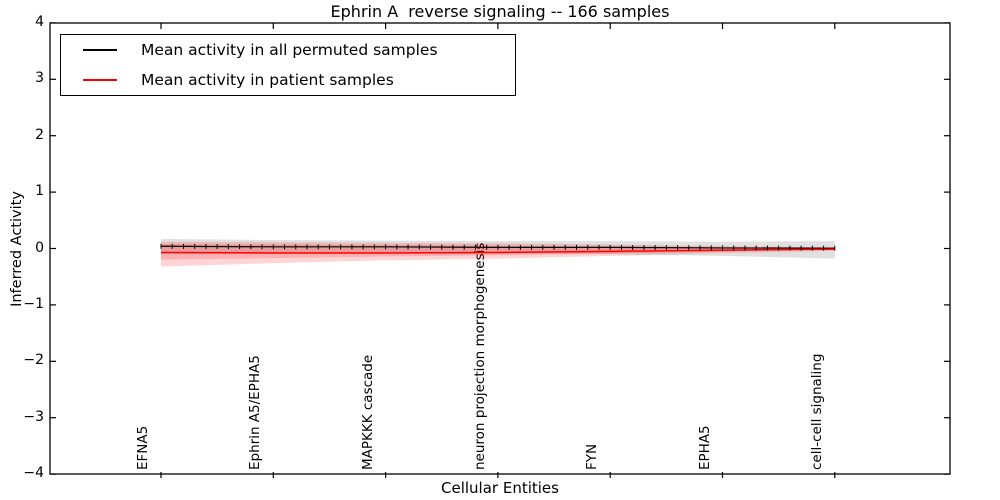 Image resolution: width=1000 pixels, height=500 pixels. Describe the element at coordinates (33, 303) in the screenshot. I see `y-tick-label: −1` at that location.